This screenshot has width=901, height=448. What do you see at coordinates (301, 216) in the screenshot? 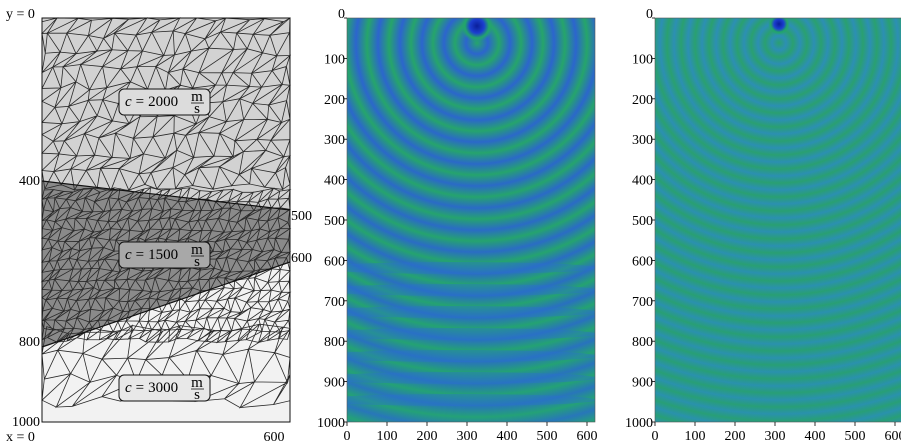
I see `mesh-tick-right-500: 500` at bounding box center [301, 216].